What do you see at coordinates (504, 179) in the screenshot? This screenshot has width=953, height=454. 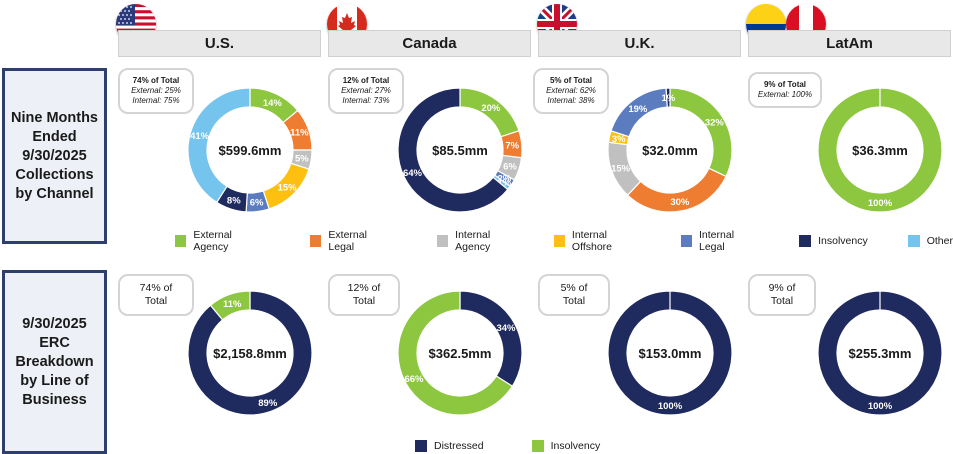 I see `slice-label-internal-legal: 2%` at bounding box center [504, 179].